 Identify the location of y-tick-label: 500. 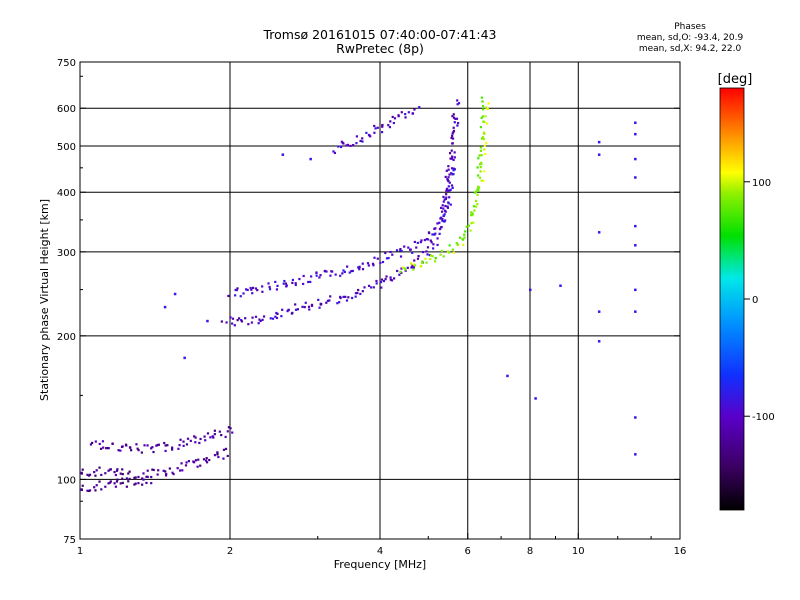
(66, 147).